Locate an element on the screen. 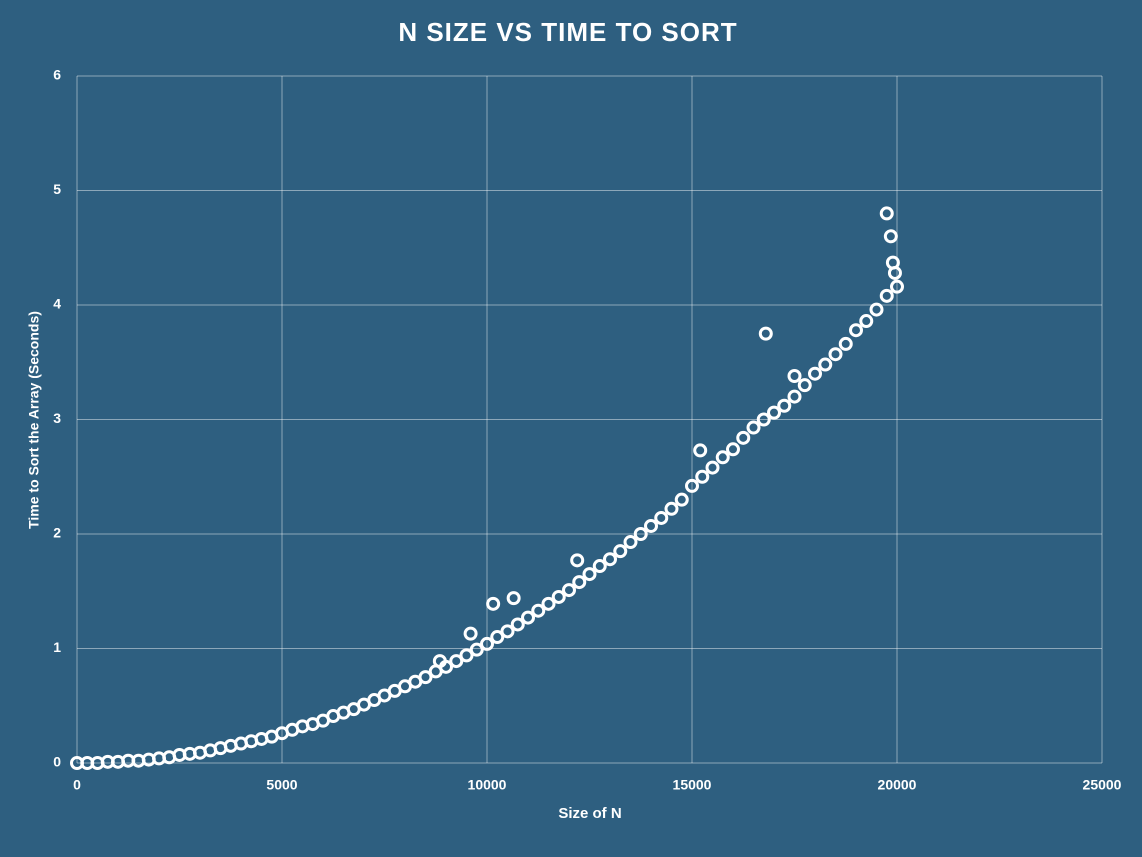  y-tick-label: 6 is located at coordinates (57, 75).